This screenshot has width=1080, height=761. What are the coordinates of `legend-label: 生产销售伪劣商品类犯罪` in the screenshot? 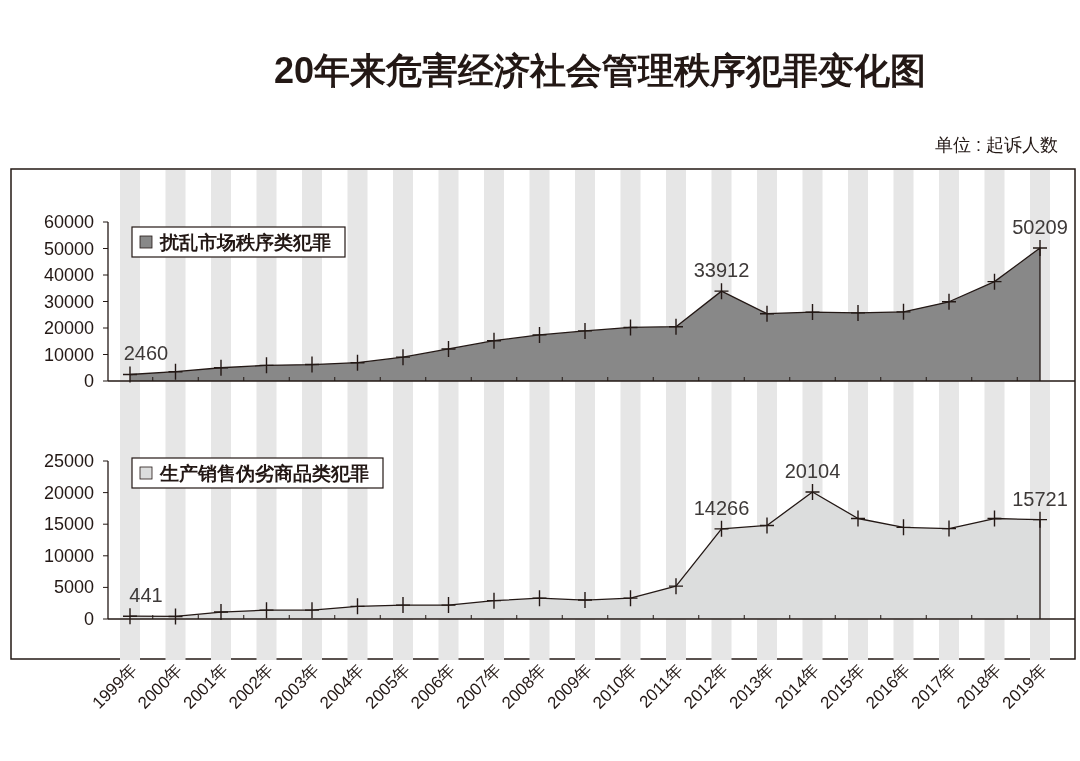 It's located at (264, 473).